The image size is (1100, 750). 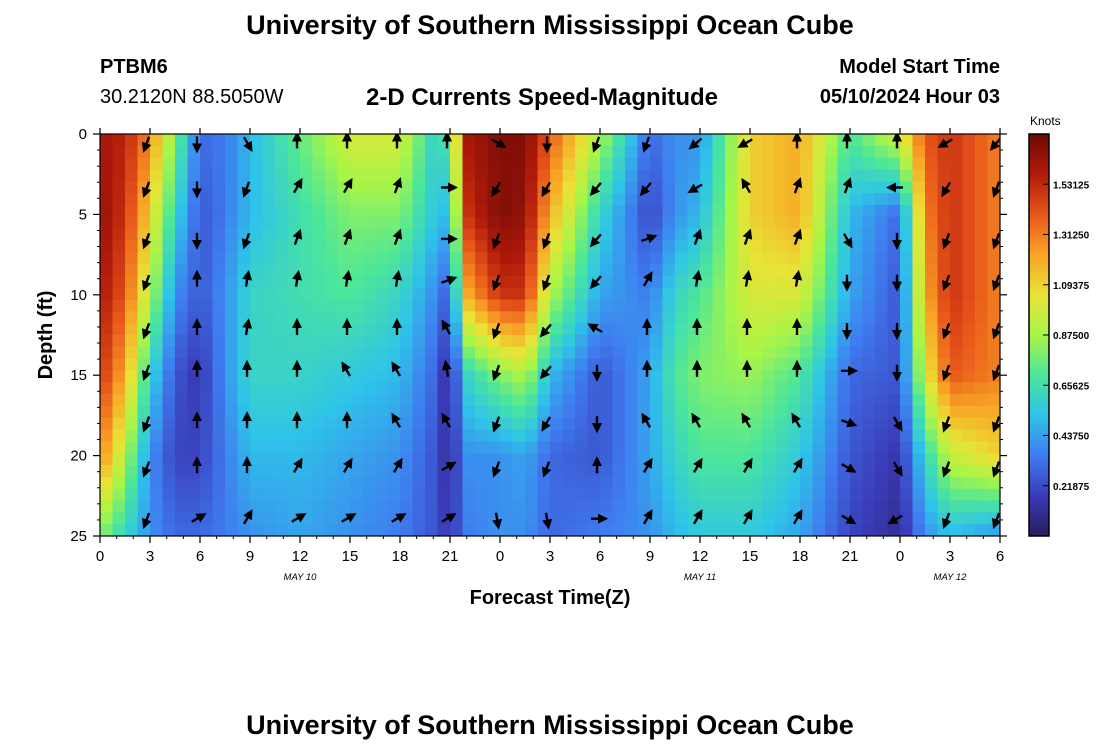 I want to click on x-tick-label: 21, so click(x=450, y=556).